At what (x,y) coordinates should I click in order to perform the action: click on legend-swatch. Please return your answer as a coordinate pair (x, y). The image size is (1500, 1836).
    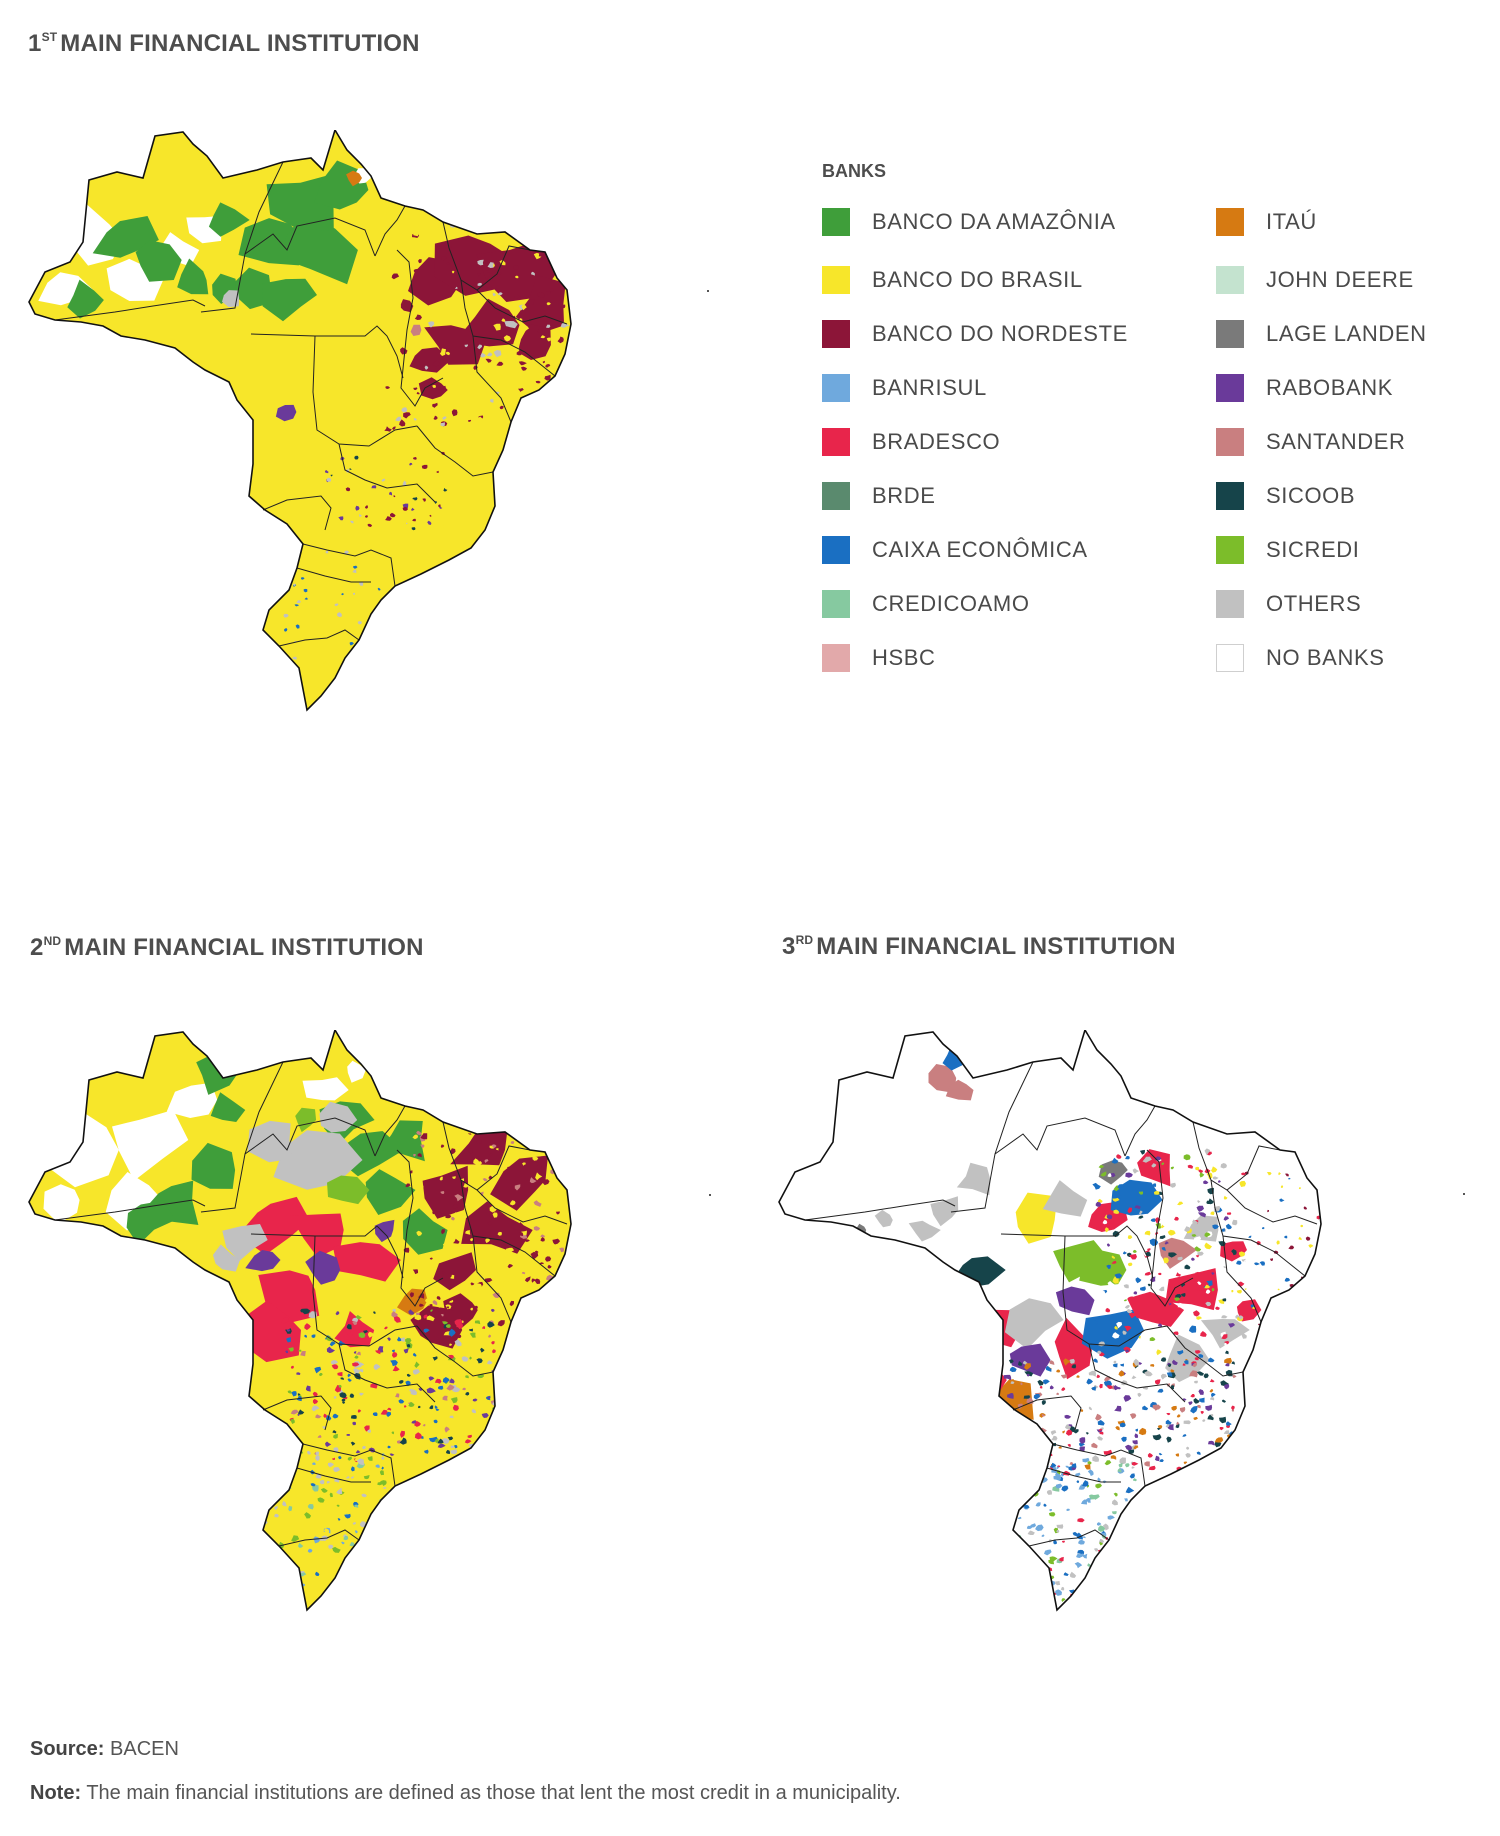
    Looking at the image, I should click on (836, 604).